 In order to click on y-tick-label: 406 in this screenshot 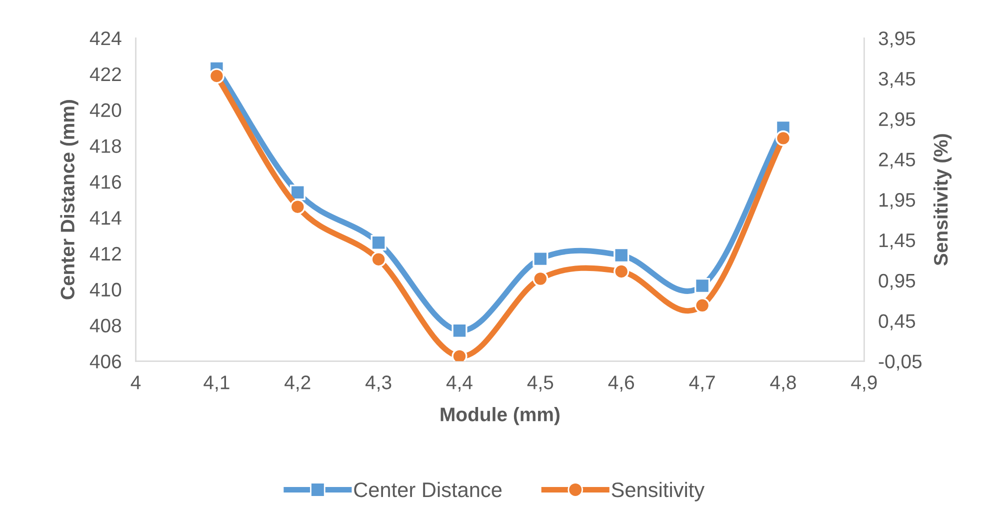, I will do `click(106, 361)`.